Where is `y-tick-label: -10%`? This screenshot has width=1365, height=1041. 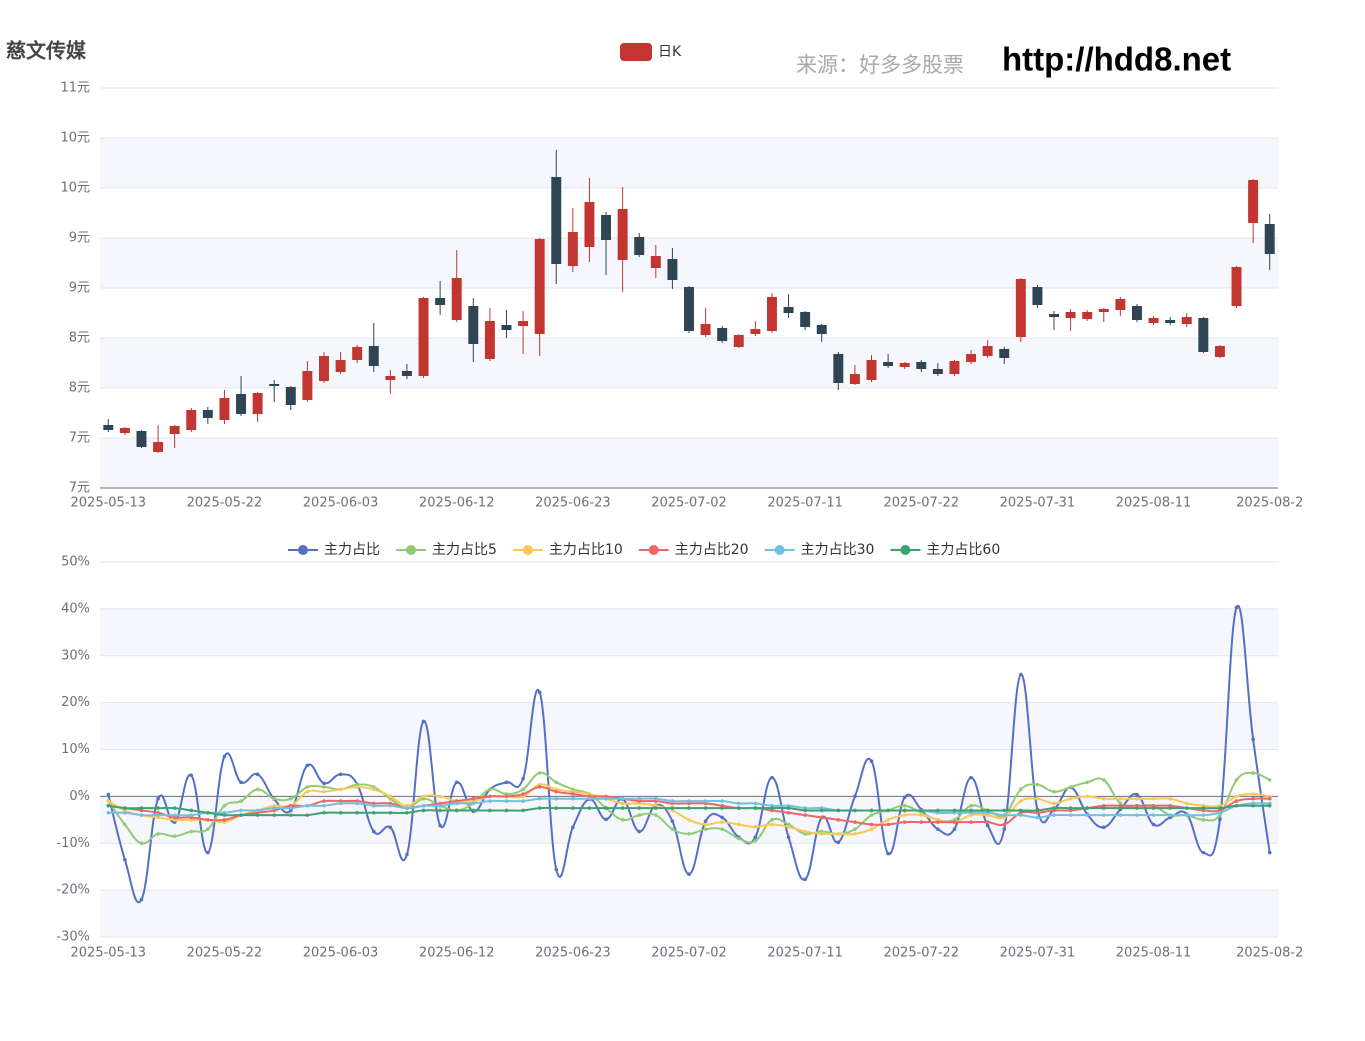 y-tick-label: -10% is located at coordinates (73, 843).